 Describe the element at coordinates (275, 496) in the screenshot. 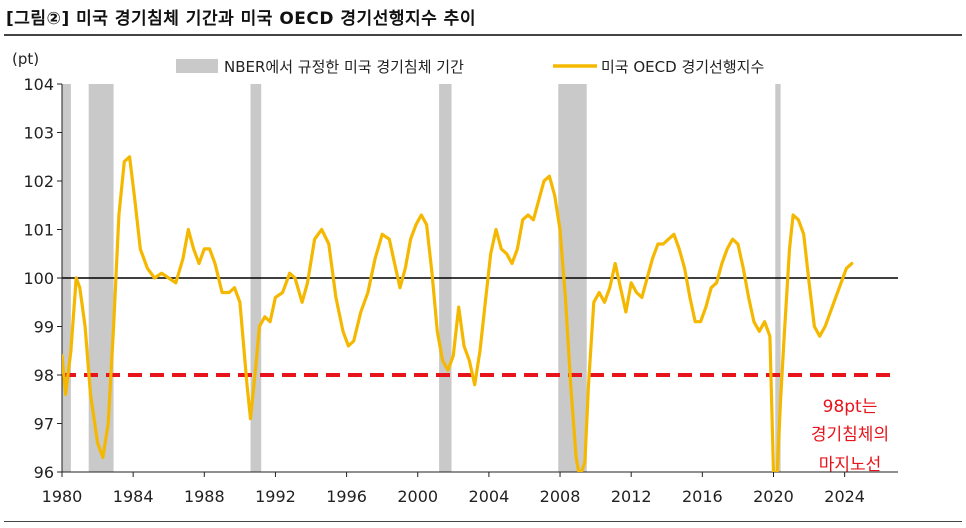

I see `x-tick-label-1992: 1992` at that location.